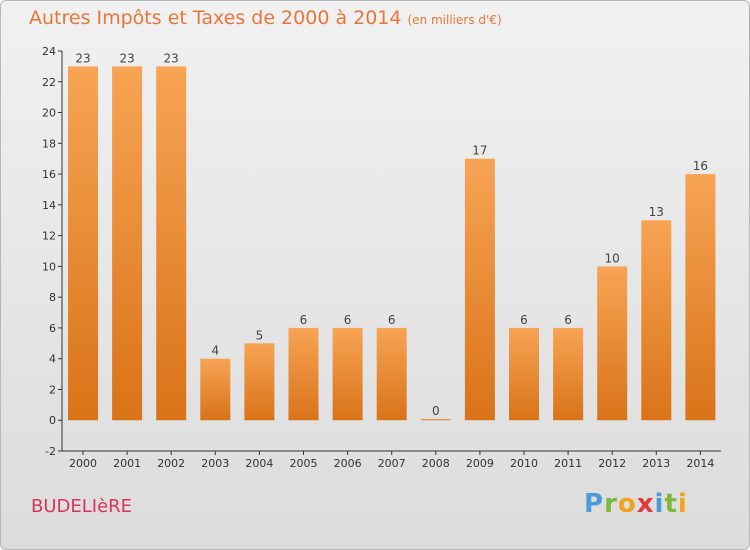  What do you see at coordinates (49, 174) in the screenshot?
I see `y-tick-label: 16` at bounding box center [49, 174].